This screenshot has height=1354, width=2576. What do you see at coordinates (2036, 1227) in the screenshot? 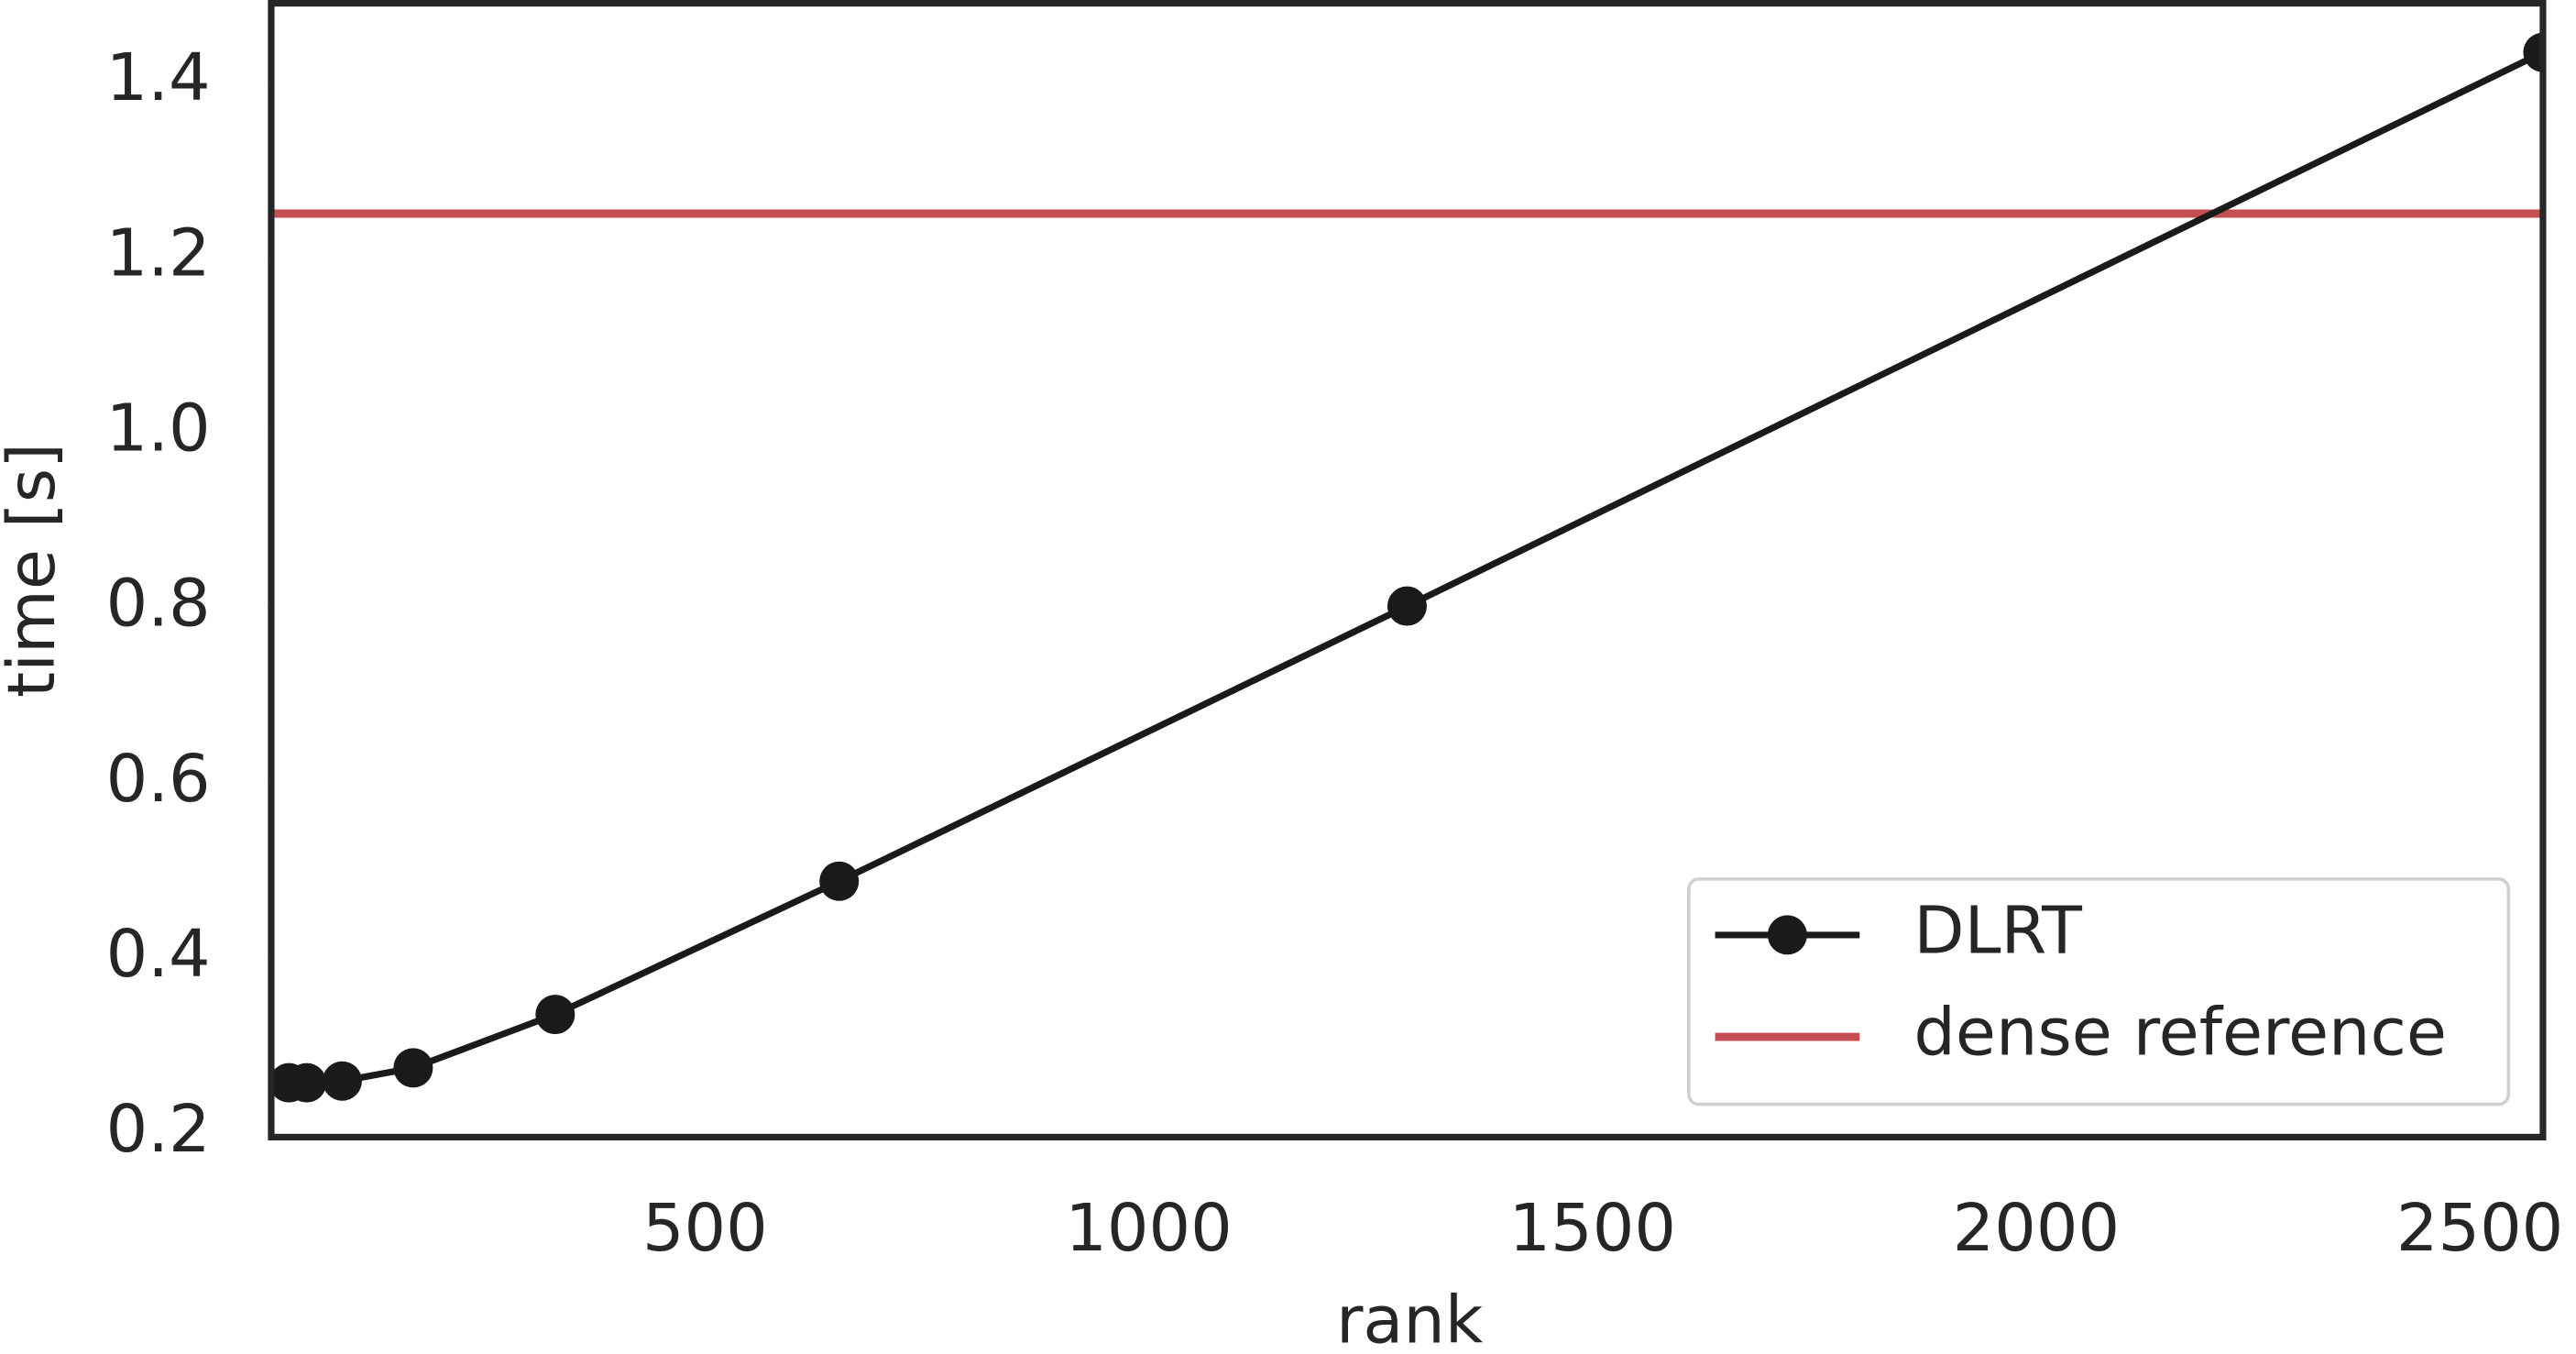
I see `x-tick-label: 2000` at bounding box center [2036, 1227].